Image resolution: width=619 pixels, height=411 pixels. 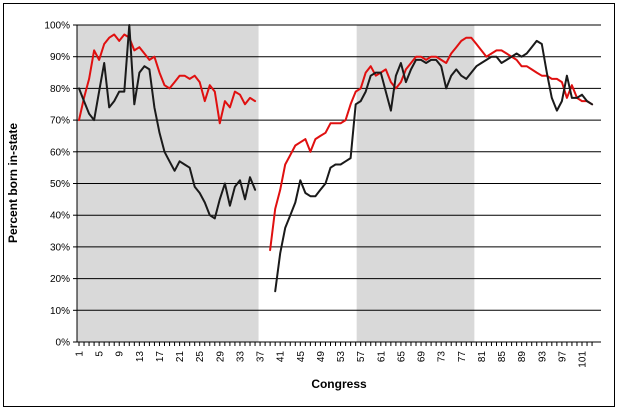 What do you see at coordinates (60, 89) in the screenshot?
I see `y-tick-label: 80%` at bounding box center [60, 89].